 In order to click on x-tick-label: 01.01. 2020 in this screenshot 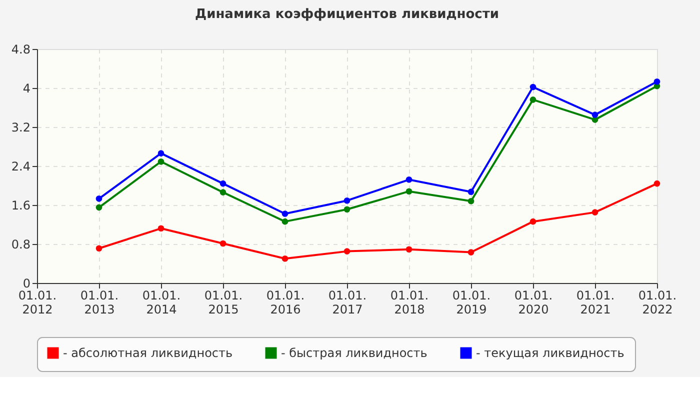, I will do `click(533, 302)`.